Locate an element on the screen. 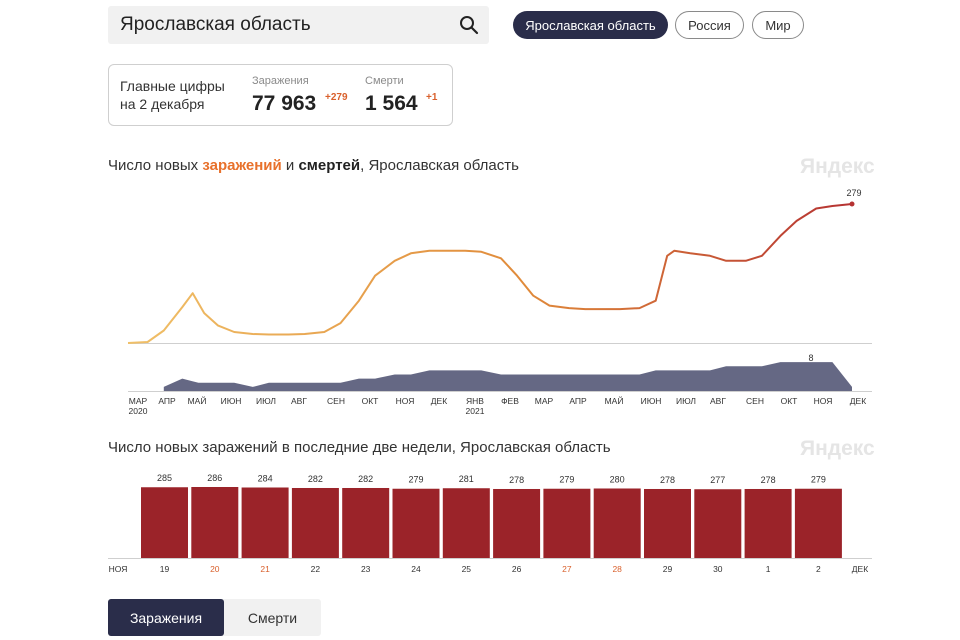 The width and height of the screenshot is (960, 640). search-input: Ярославская область is located at coordinates (215, 24).